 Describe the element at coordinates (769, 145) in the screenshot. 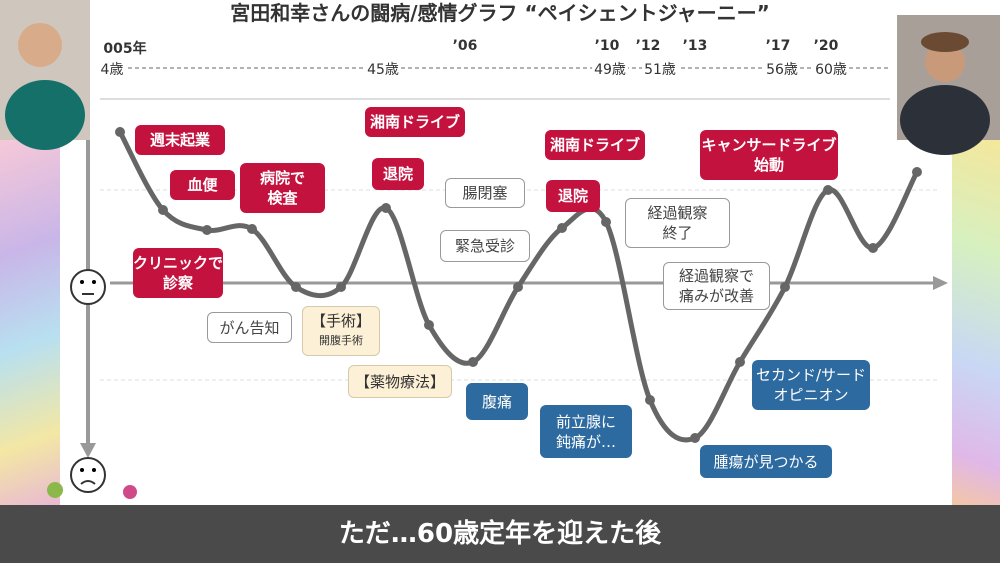

I see `callout-line: キャンサードライブ` at that location.